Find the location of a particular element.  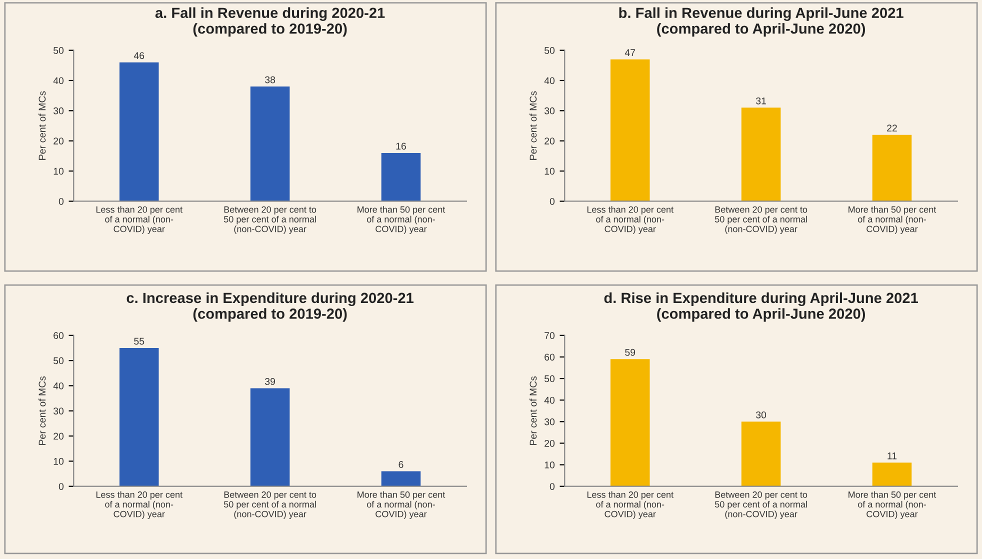

data-label: 11 is located at coordinates (892, 456).